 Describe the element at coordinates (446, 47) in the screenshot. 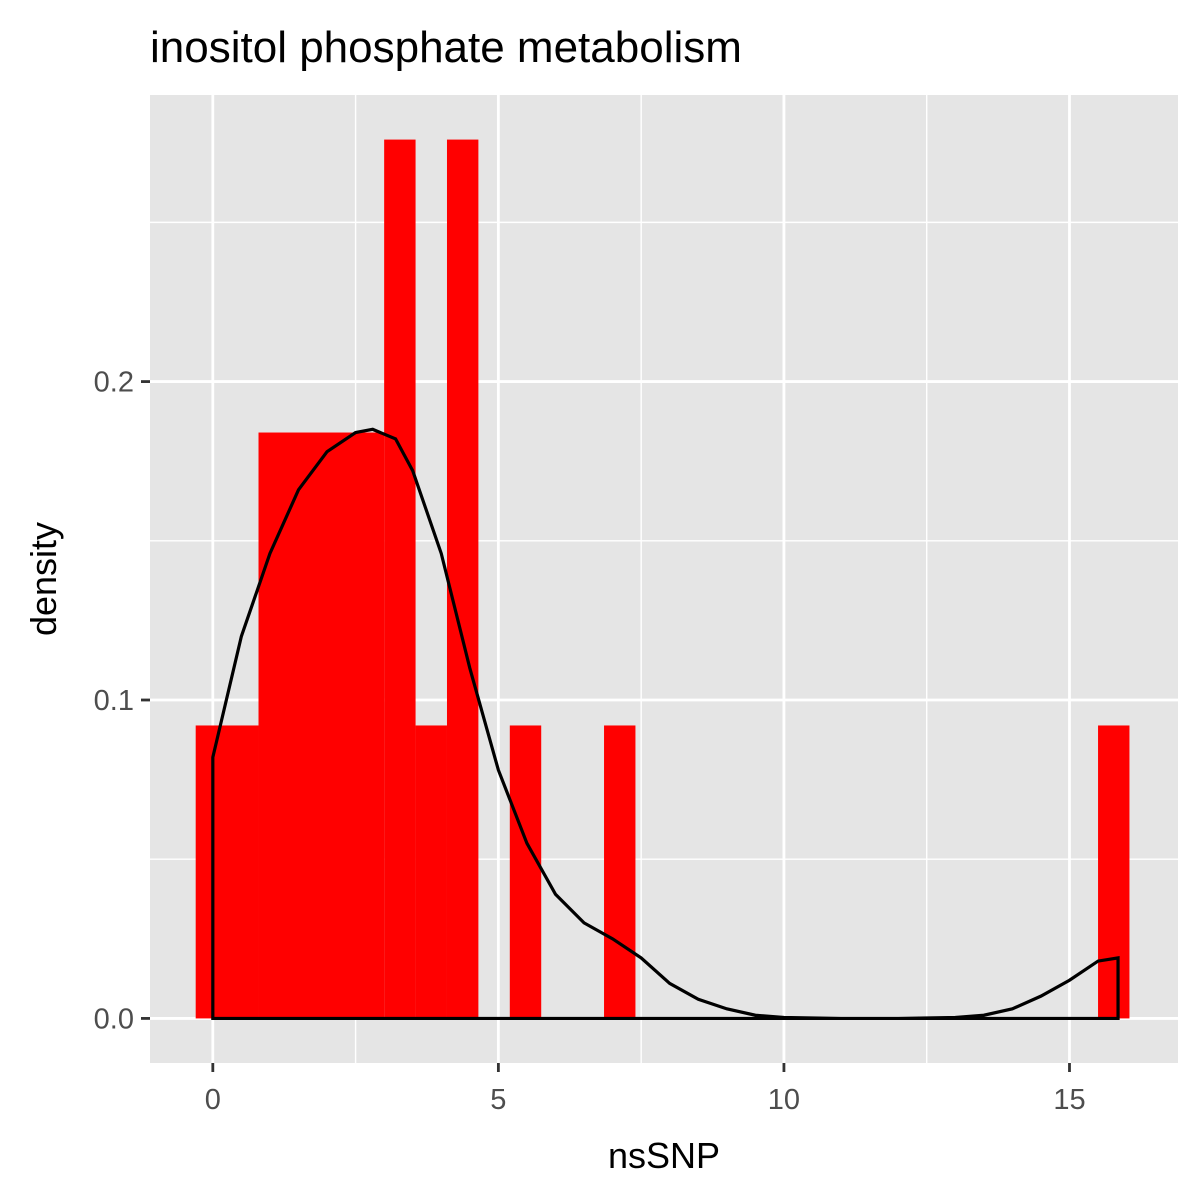

I see `chart-title: inositol phosphate metabolism` at that location.